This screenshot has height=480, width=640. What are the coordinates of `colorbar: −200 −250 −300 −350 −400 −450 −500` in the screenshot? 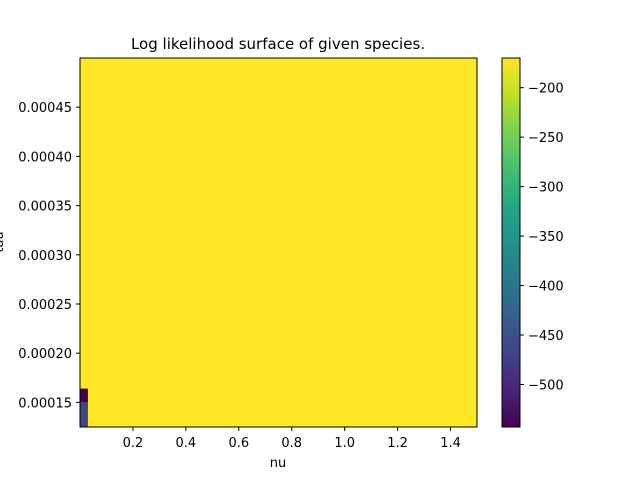 It's located at (532, 242).